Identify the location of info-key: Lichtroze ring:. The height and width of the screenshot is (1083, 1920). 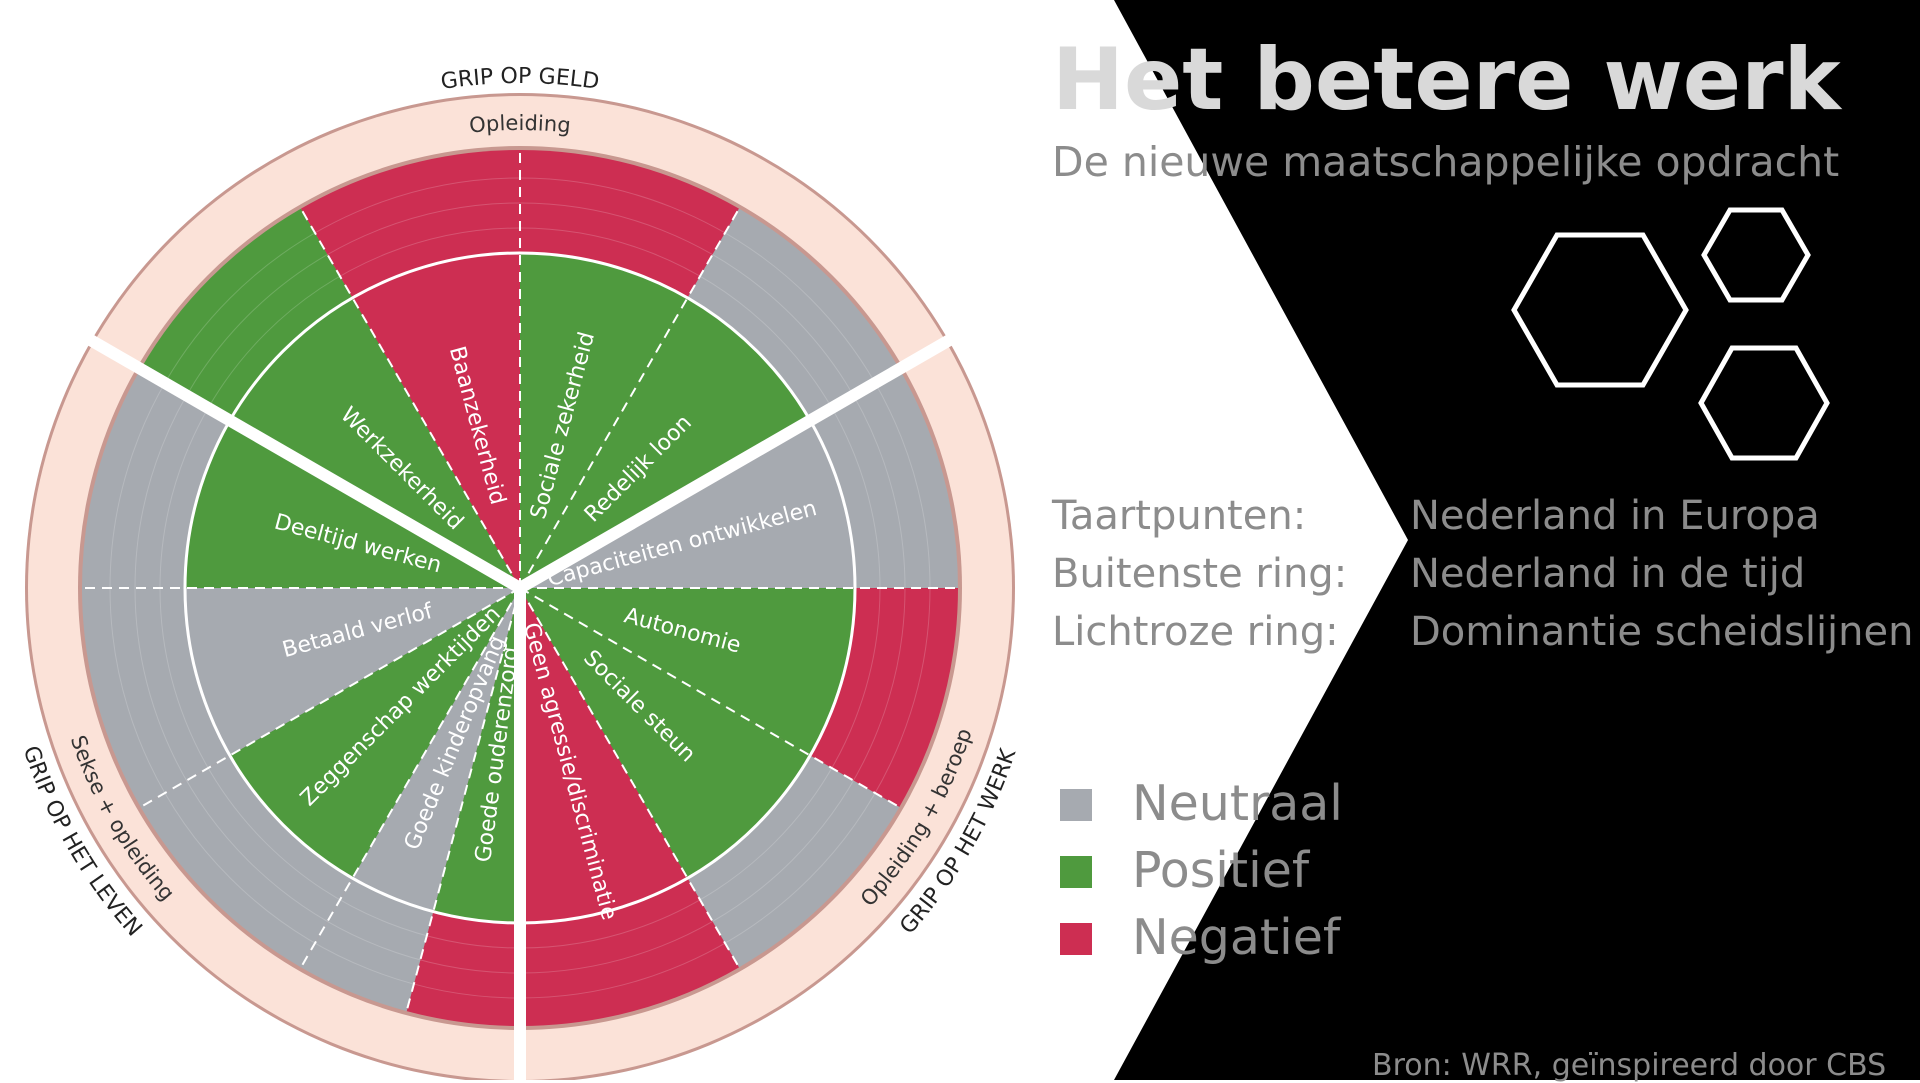
(1195, 632).